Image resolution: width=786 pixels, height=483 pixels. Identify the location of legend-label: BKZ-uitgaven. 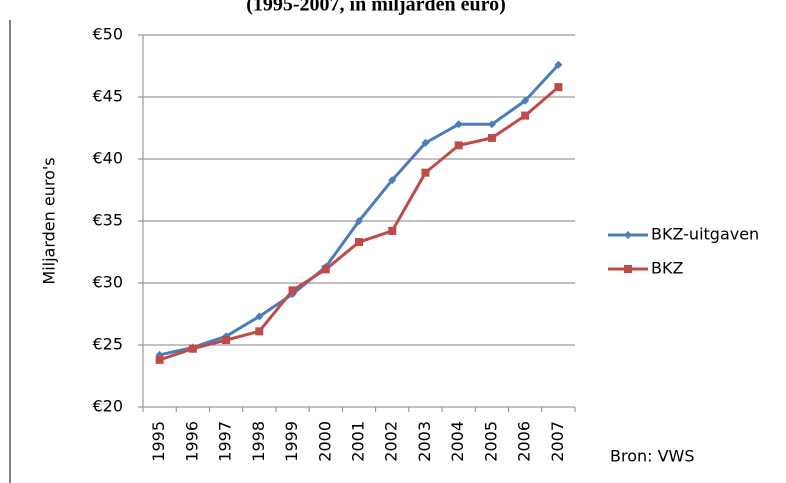
(705, 234).